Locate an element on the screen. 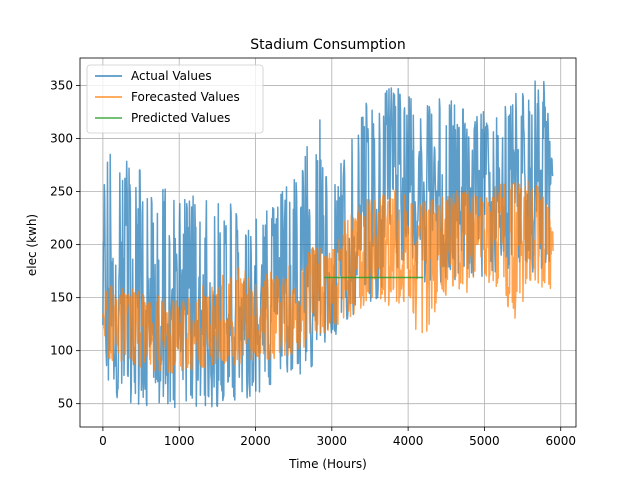 This screenshot has height=480, width=640. y-tick-label: 100 is located at coordinates (61, 351).